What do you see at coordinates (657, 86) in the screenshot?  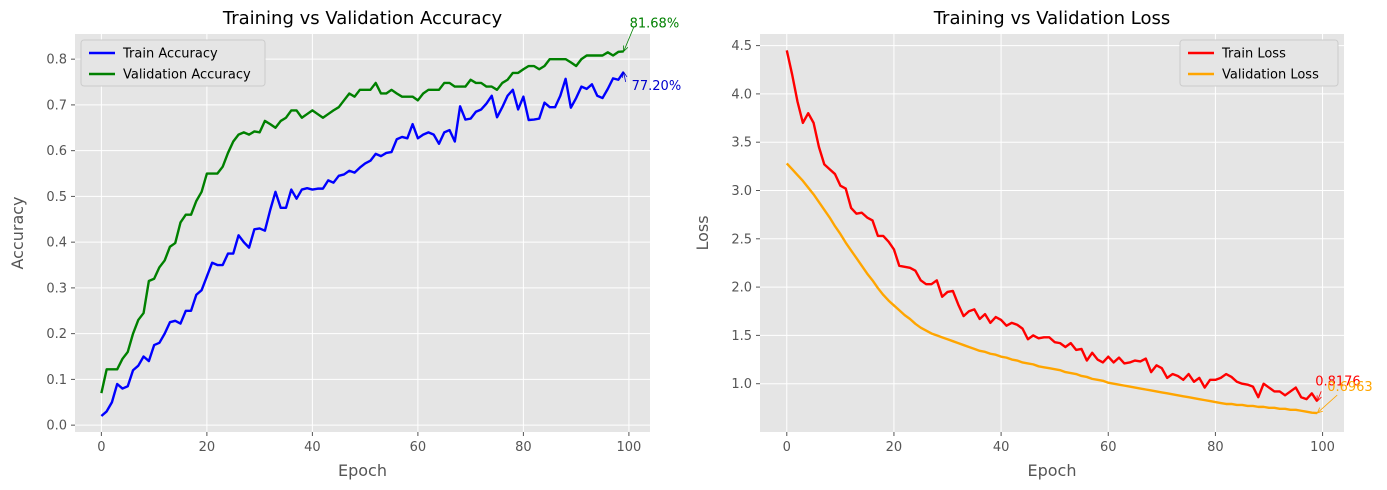 I see `annotation-label: 77.20%` at bounding box center [657, 86].